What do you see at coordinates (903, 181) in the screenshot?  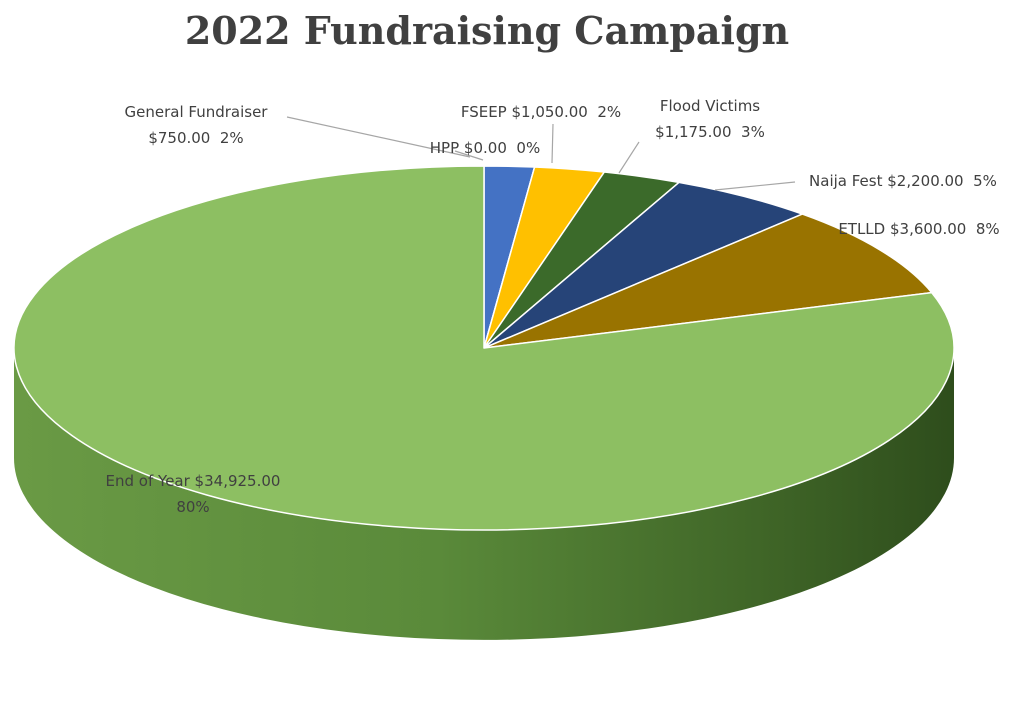 I see `data-label-naija-fest: Naija Fest $2,200.00 5%` at bounding box center [903, 181].